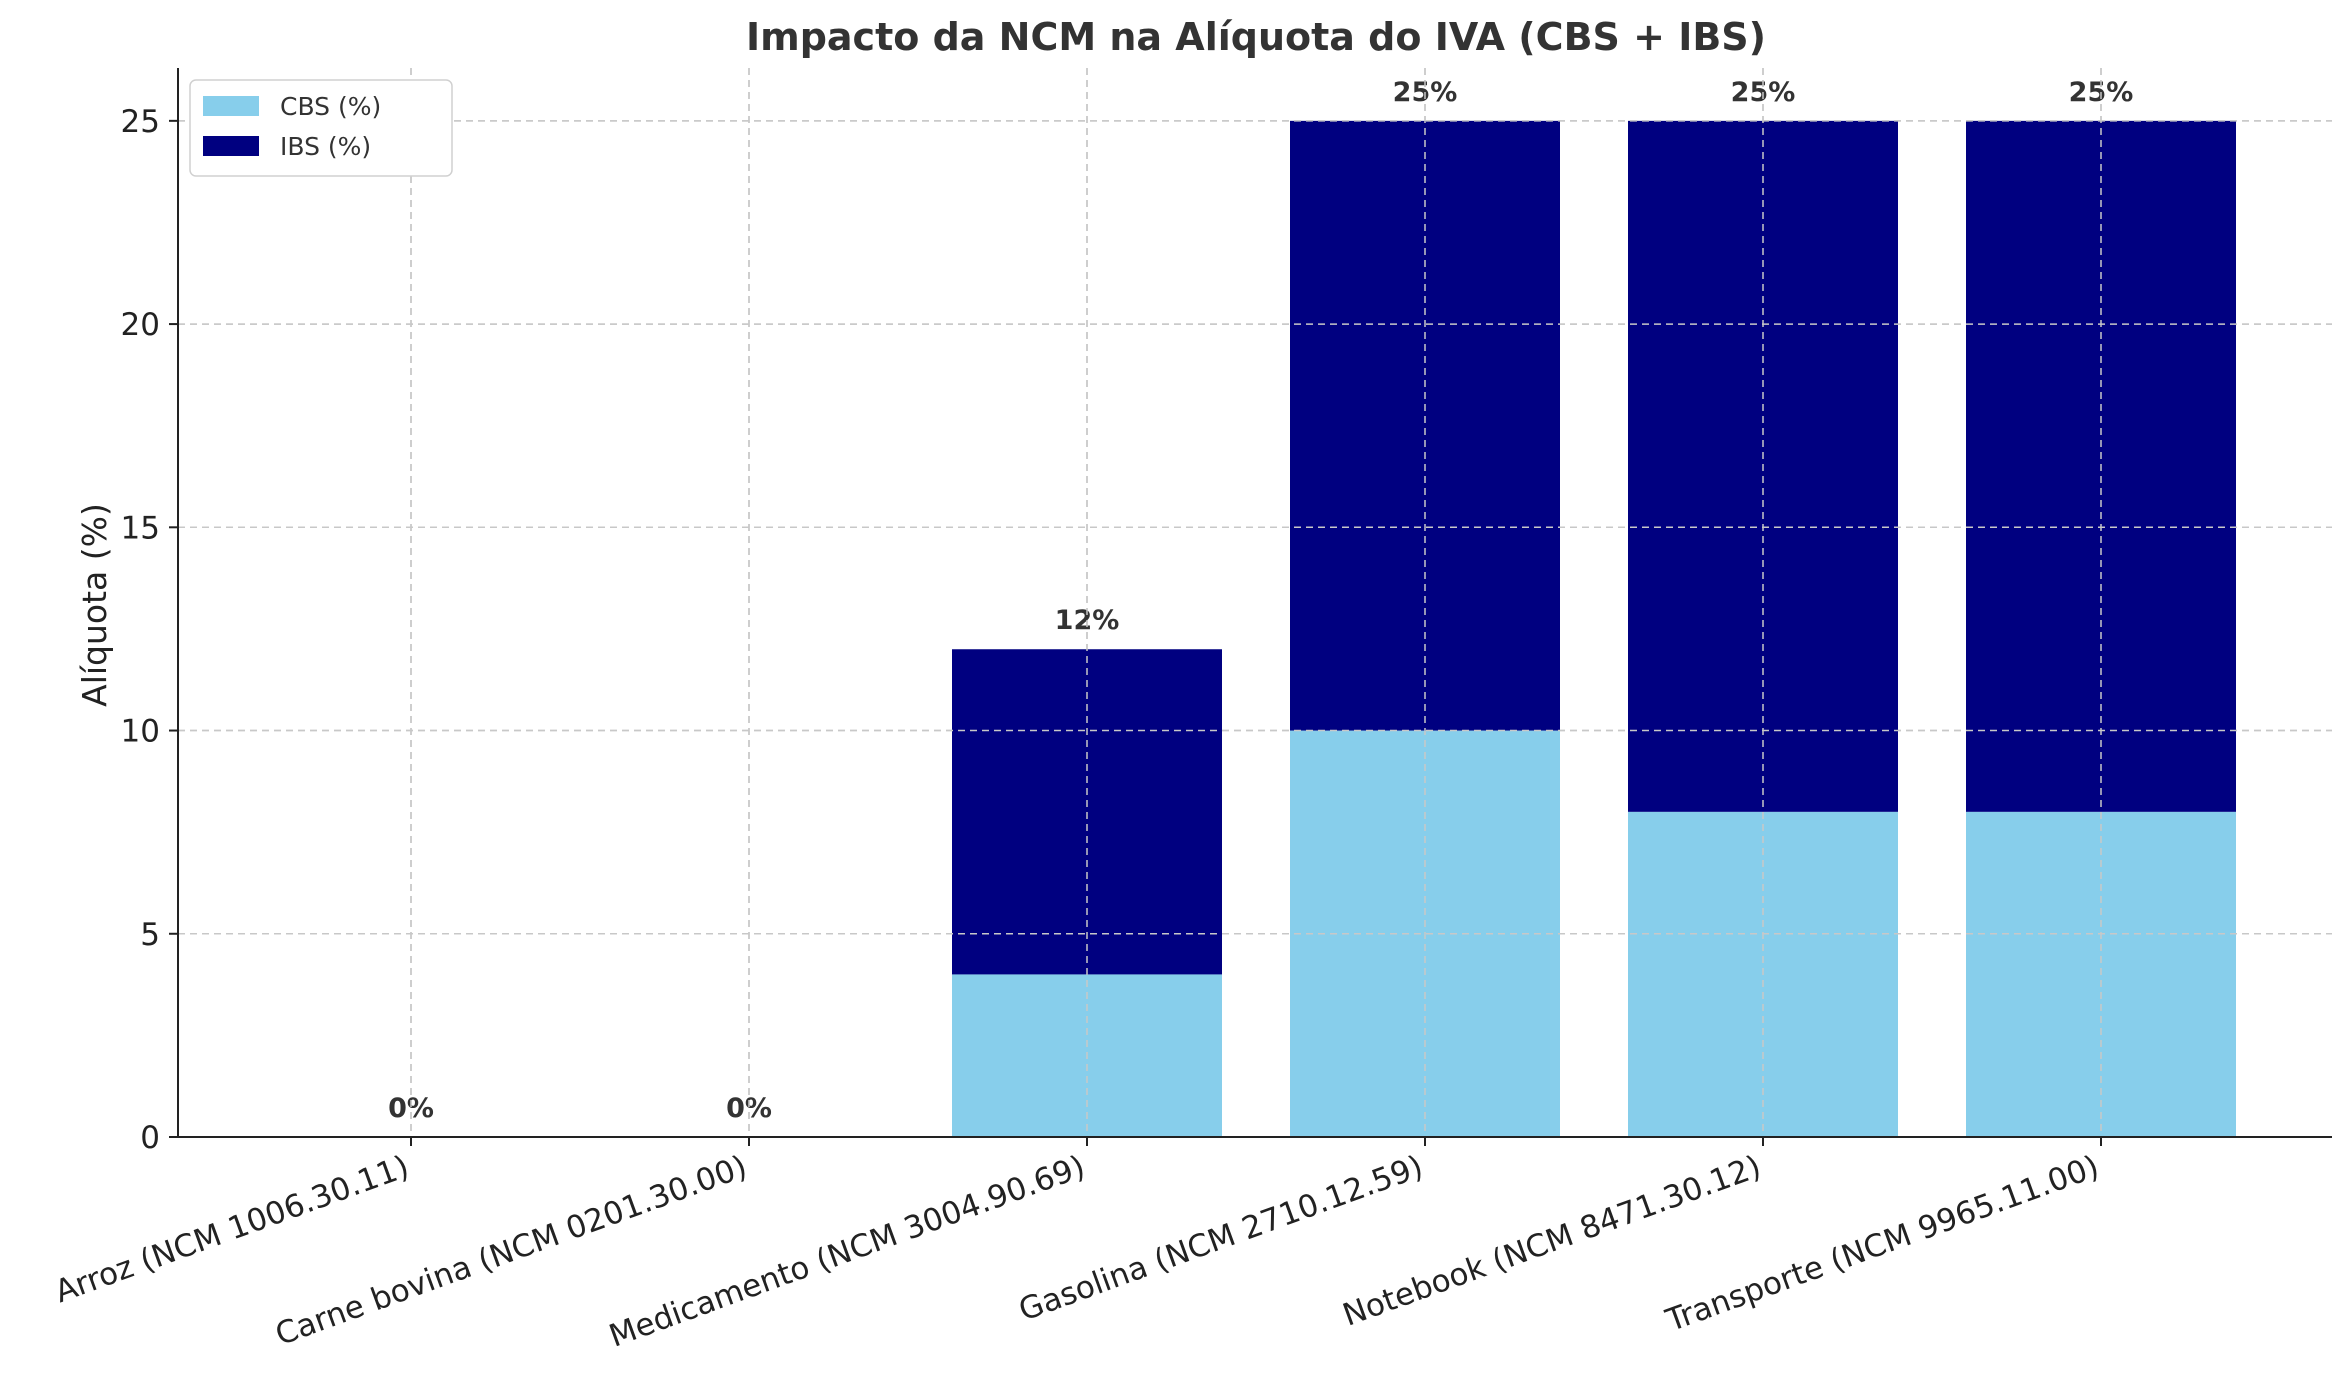 The height and width of the screenshot is (1380, 2348). I want to click on y-tick-label: 15, so click(140, 528).